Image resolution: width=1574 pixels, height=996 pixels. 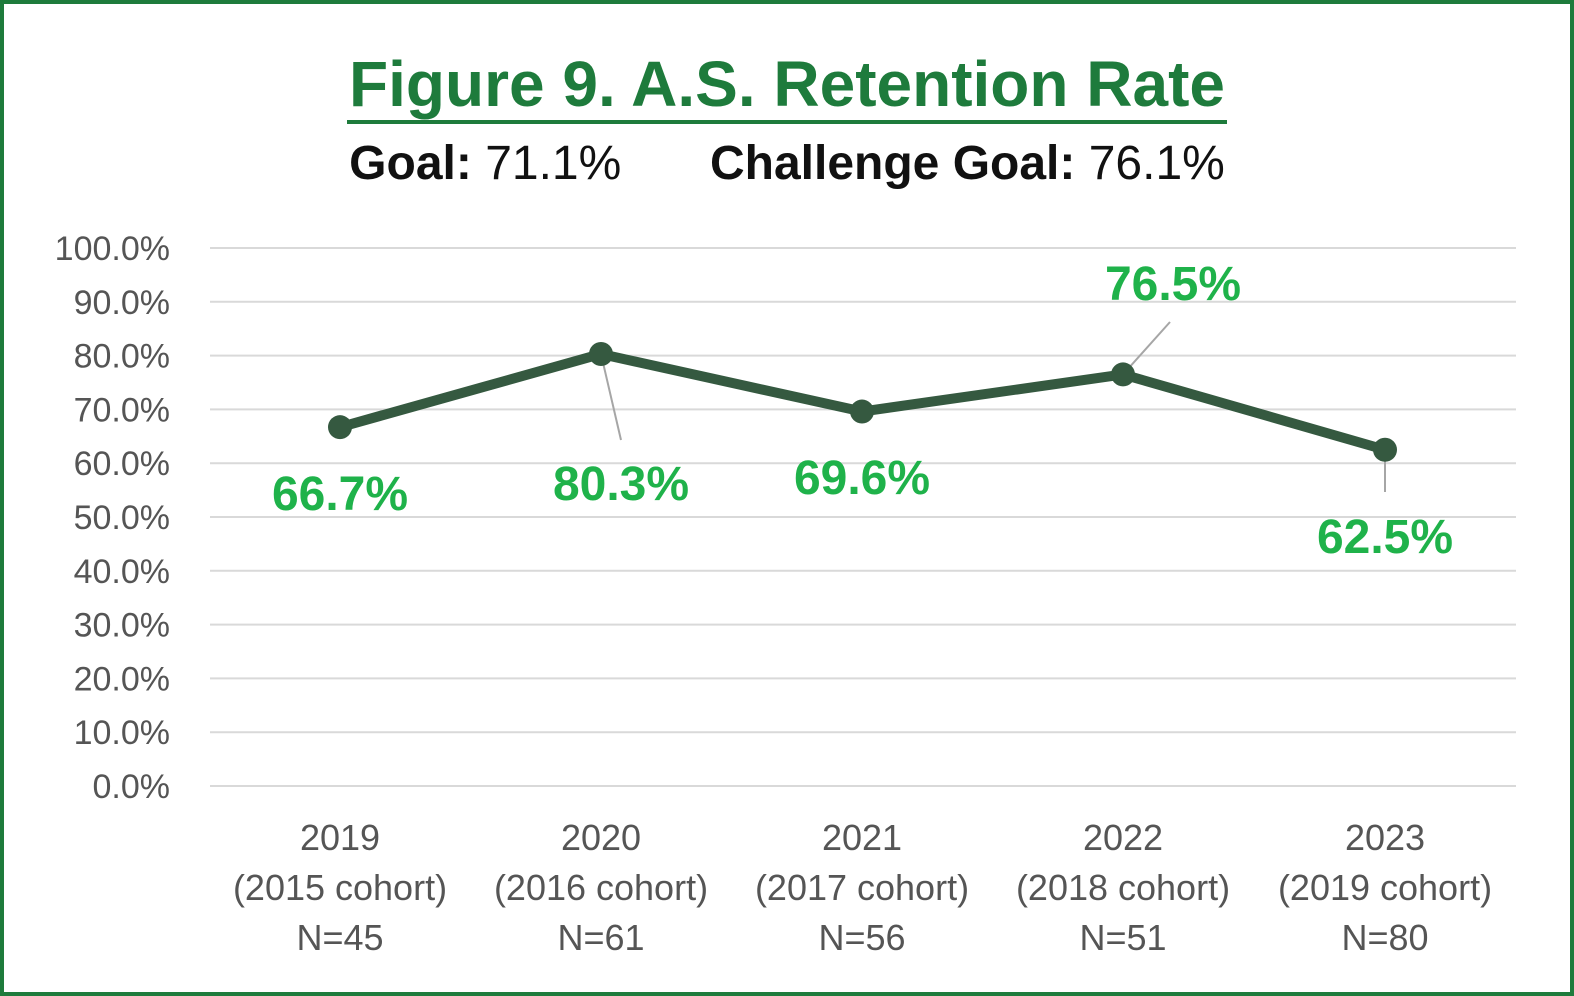 I want to click on y-tick-label: 100.0%, so click(x=112, y=249).